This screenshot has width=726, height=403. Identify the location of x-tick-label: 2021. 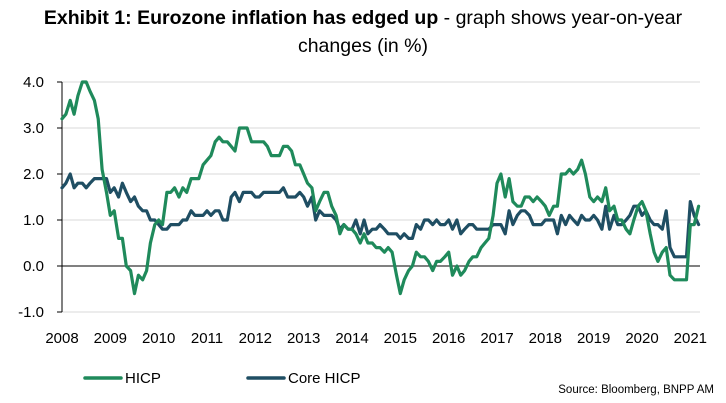
(690, 338).